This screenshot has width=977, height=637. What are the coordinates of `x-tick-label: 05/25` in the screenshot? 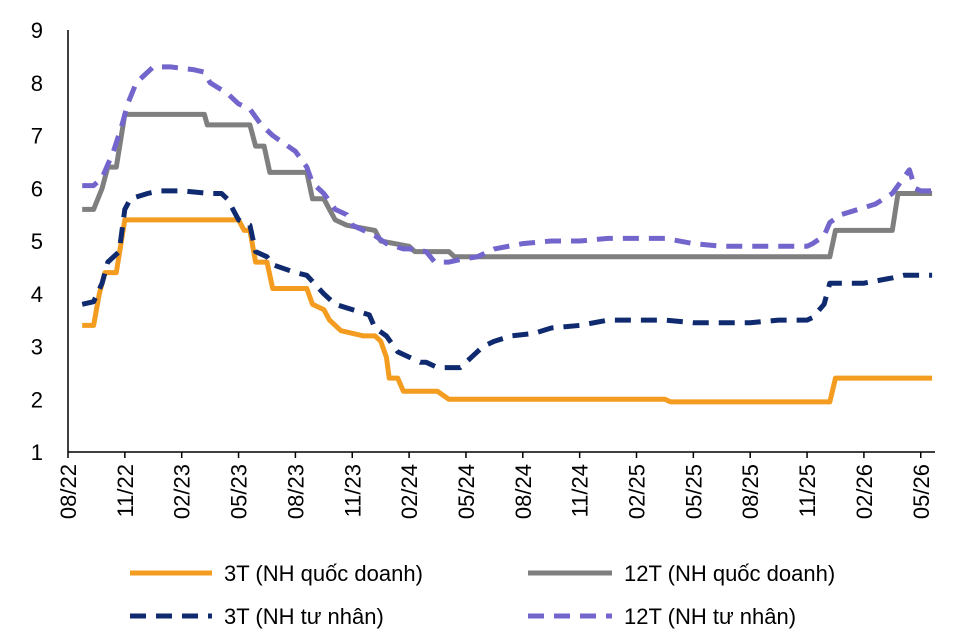 It's located at (693, 491).